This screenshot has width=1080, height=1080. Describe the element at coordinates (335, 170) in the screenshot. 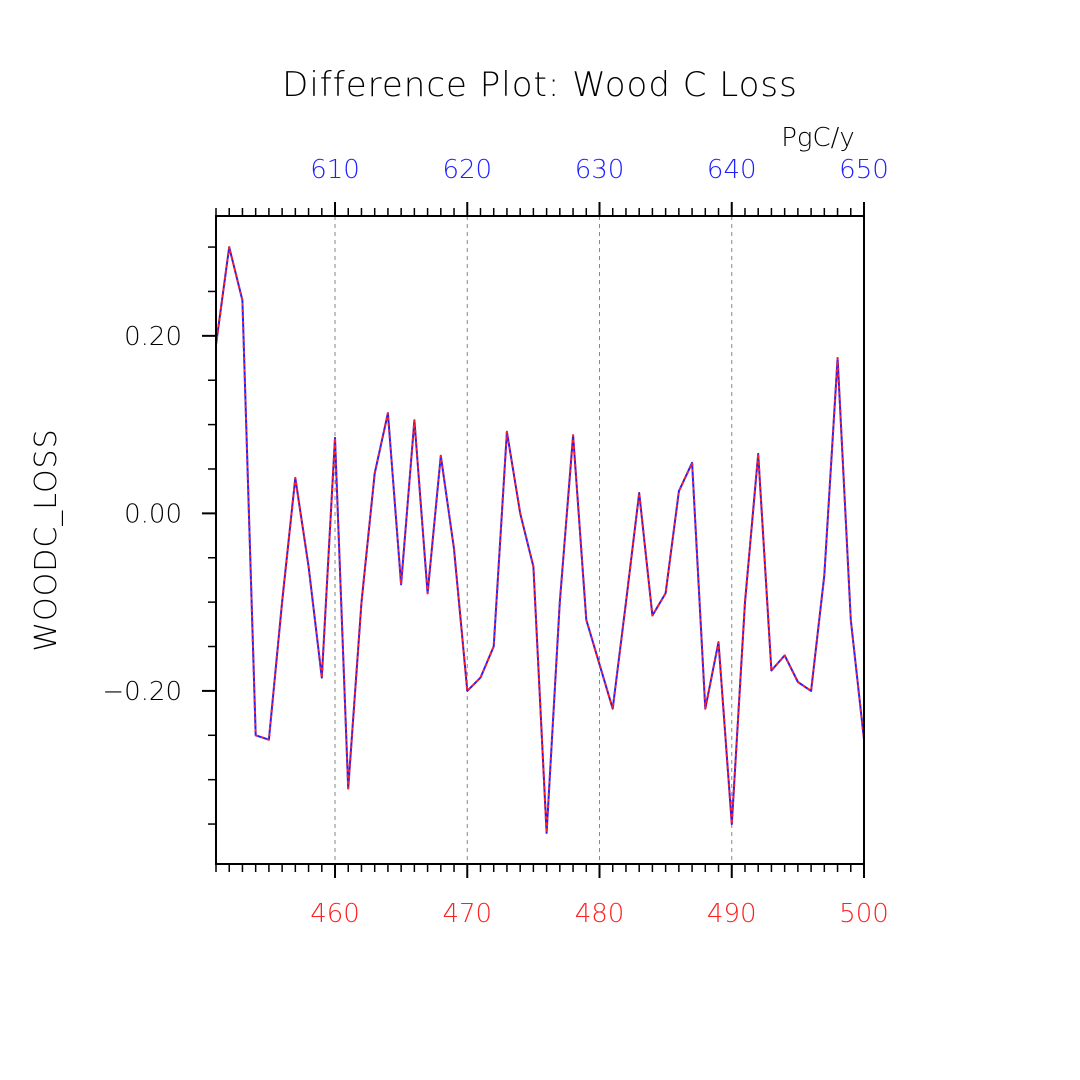

I see `x-tick-label-top: 610` at that location.